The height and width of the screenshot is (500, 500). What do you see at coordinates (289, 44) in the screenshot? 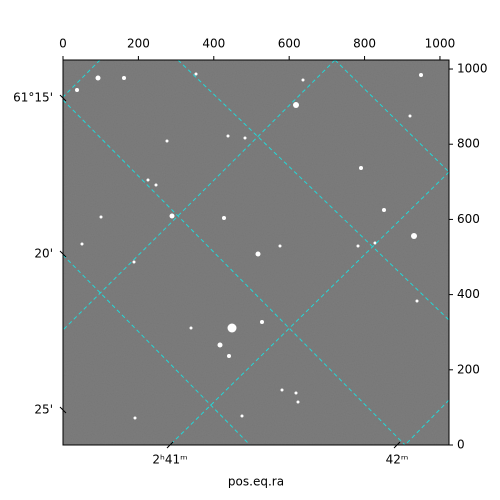
I see `x-tick-label: 600` at bounding box center [289, 44].